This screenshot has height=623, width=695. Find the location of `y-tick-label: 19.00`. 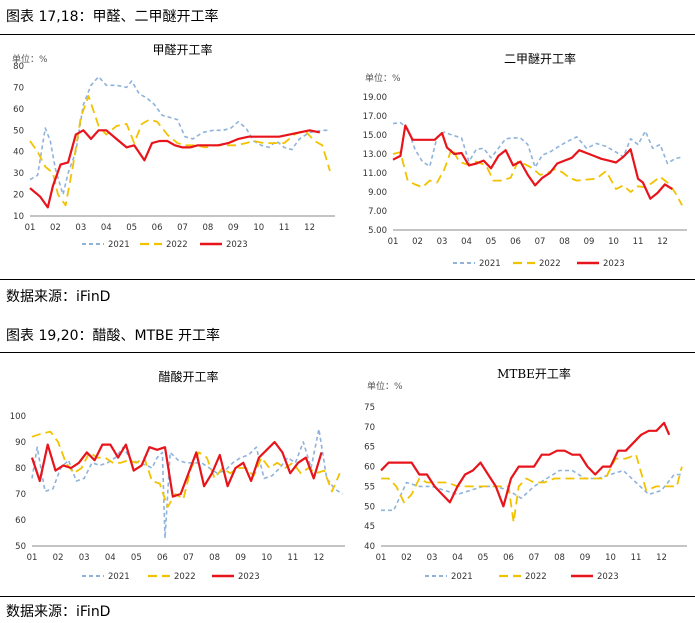

y-tick-label: 19.00 is located at coordinates (375, 98).